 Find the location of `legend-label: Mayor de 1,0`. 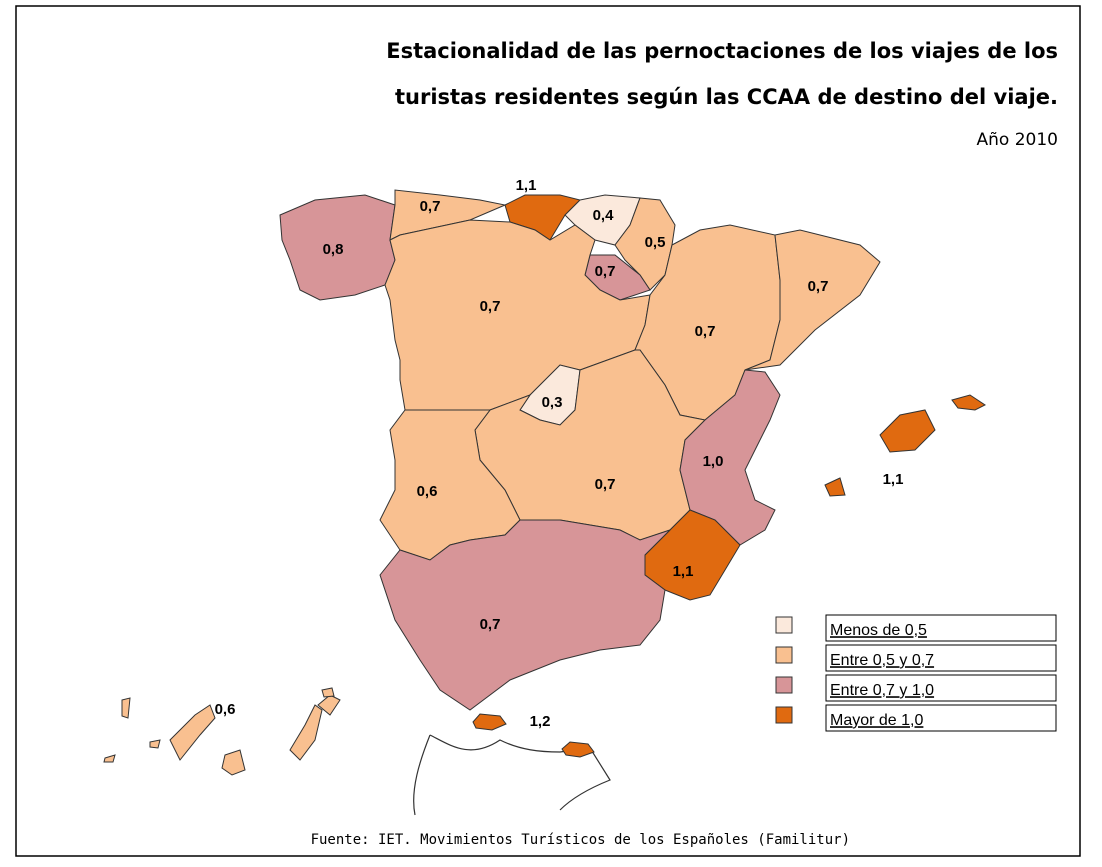

legend-label: Mayor de 1,0 is located at coordinates (876, 720).